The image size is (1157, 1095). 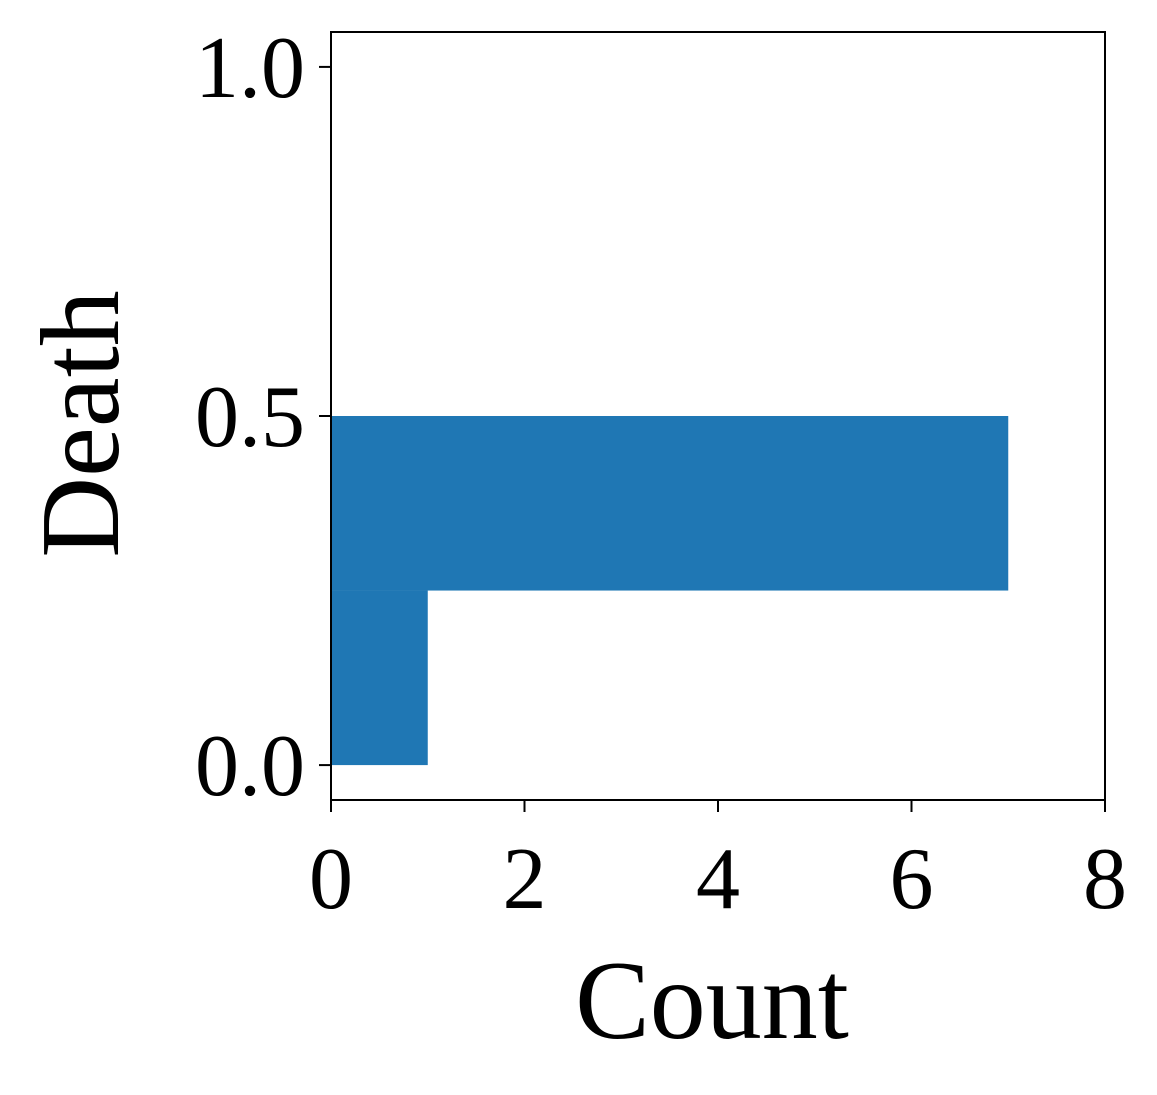 I want to click on x-tick-label: 0, so click(x=331, y=879).